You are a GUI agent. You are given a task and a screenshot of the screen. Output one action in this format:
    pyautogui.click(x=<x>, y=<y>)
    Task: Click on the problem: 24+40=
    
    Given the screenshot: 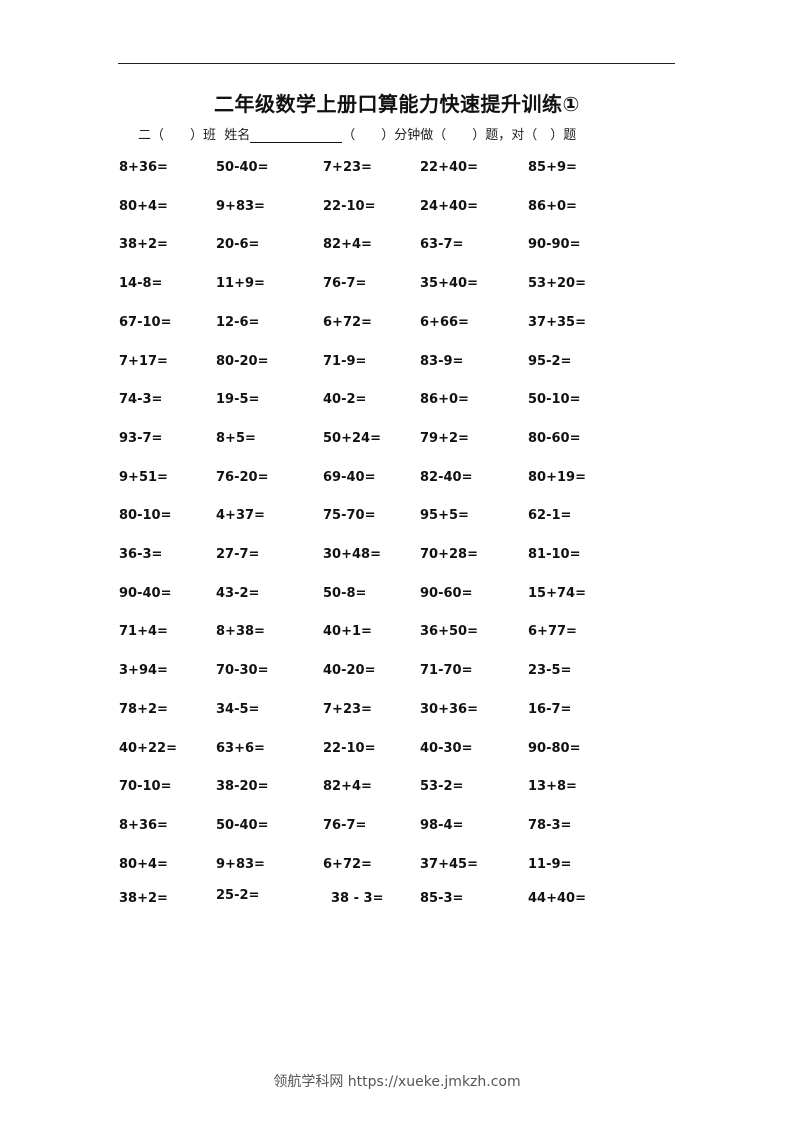 What is the action you would take?
    pyautogui.click(x=449, y=206)
    